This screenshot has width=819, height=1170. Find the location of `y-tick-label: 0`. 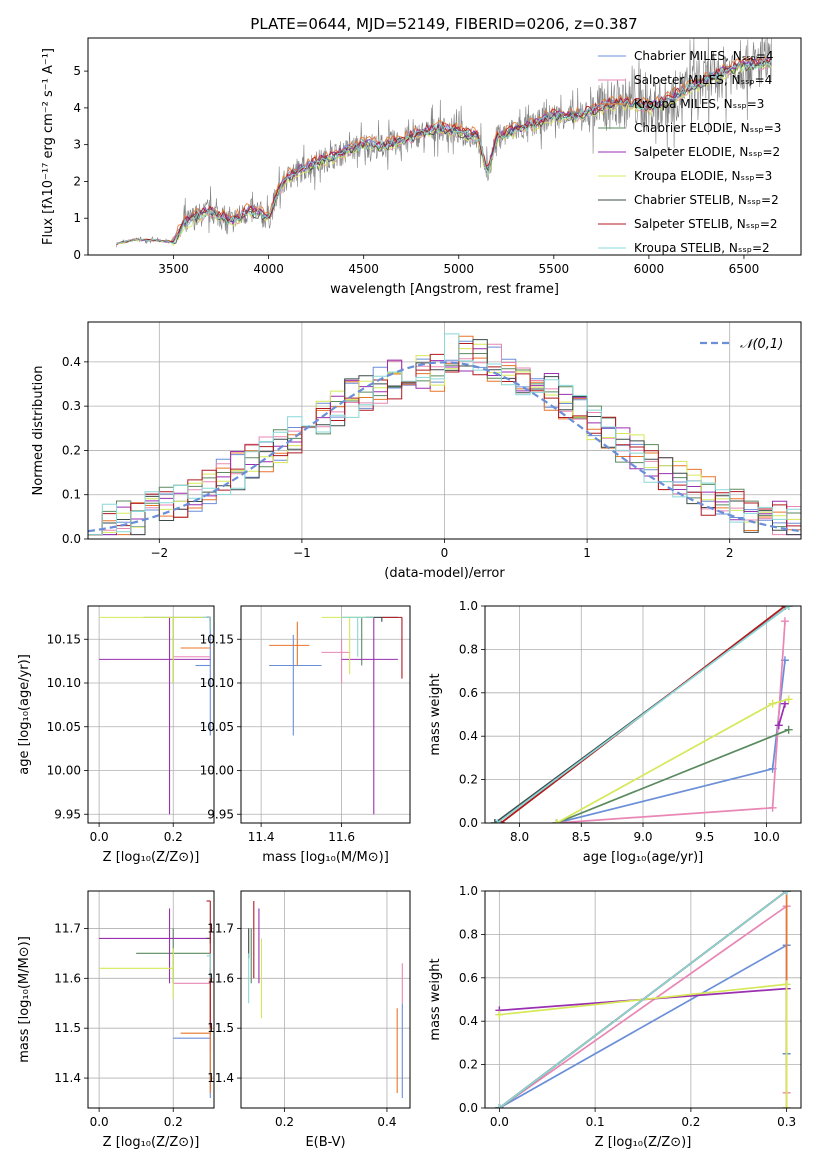

y-tick-label: 0 is located at coordinates (77, 255).